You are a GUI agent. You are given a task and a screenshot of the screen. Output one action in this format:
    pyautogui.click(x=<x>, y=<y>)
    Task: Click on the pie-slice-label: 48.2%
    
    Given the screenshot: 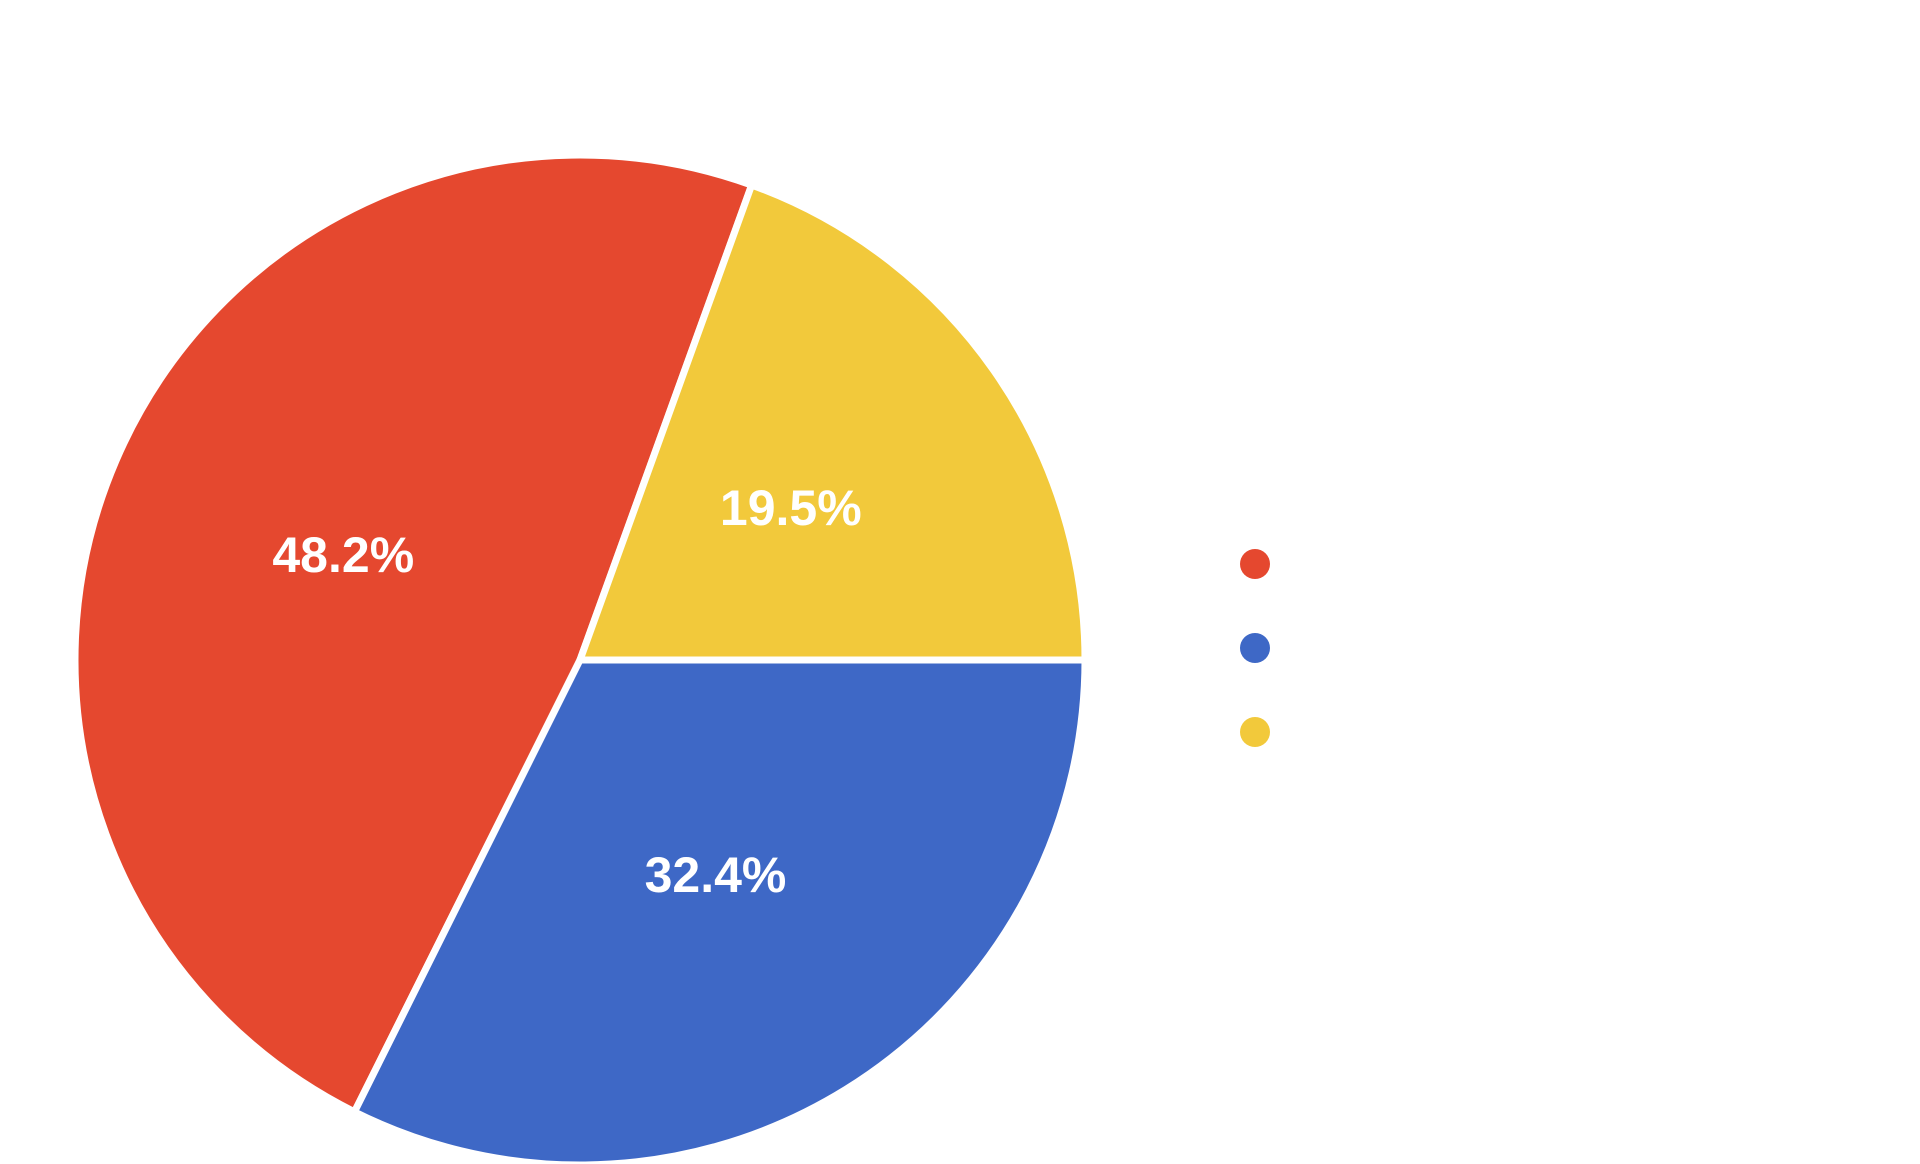 What is the action you would take?
    pyautogui.click(x=343, y=555)
    